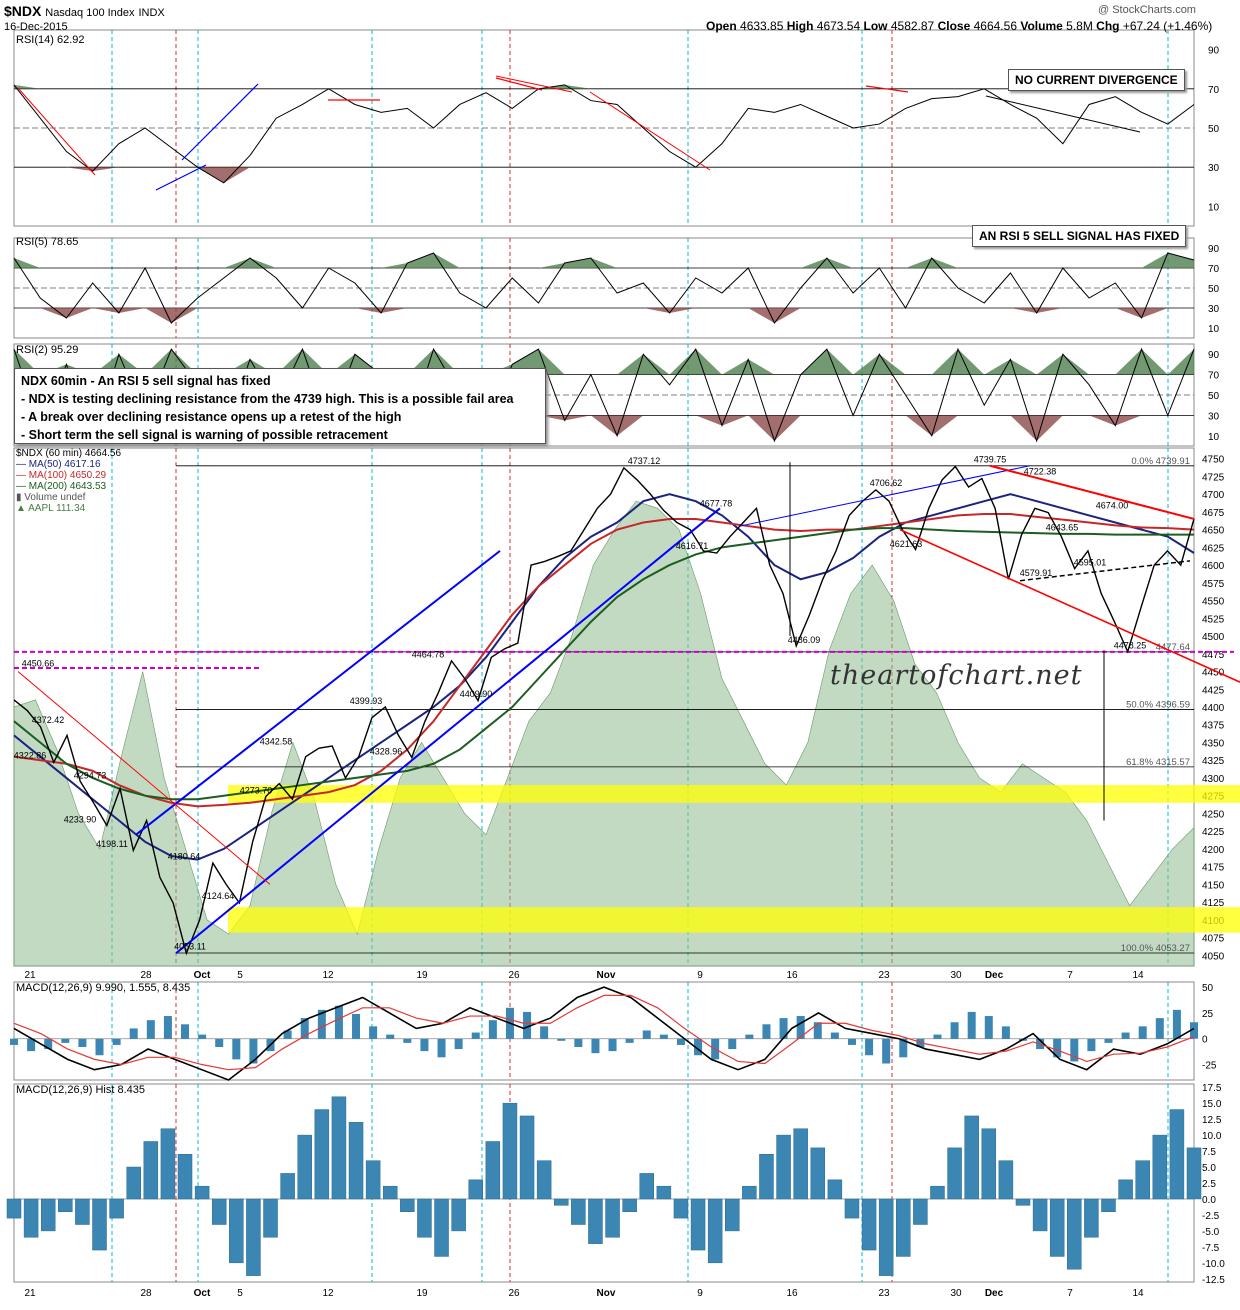  What do you see at coordinates (1213, 885) in the screenshot?
I see `y-tick-label: 4150` at bounding box center [1213, 885].